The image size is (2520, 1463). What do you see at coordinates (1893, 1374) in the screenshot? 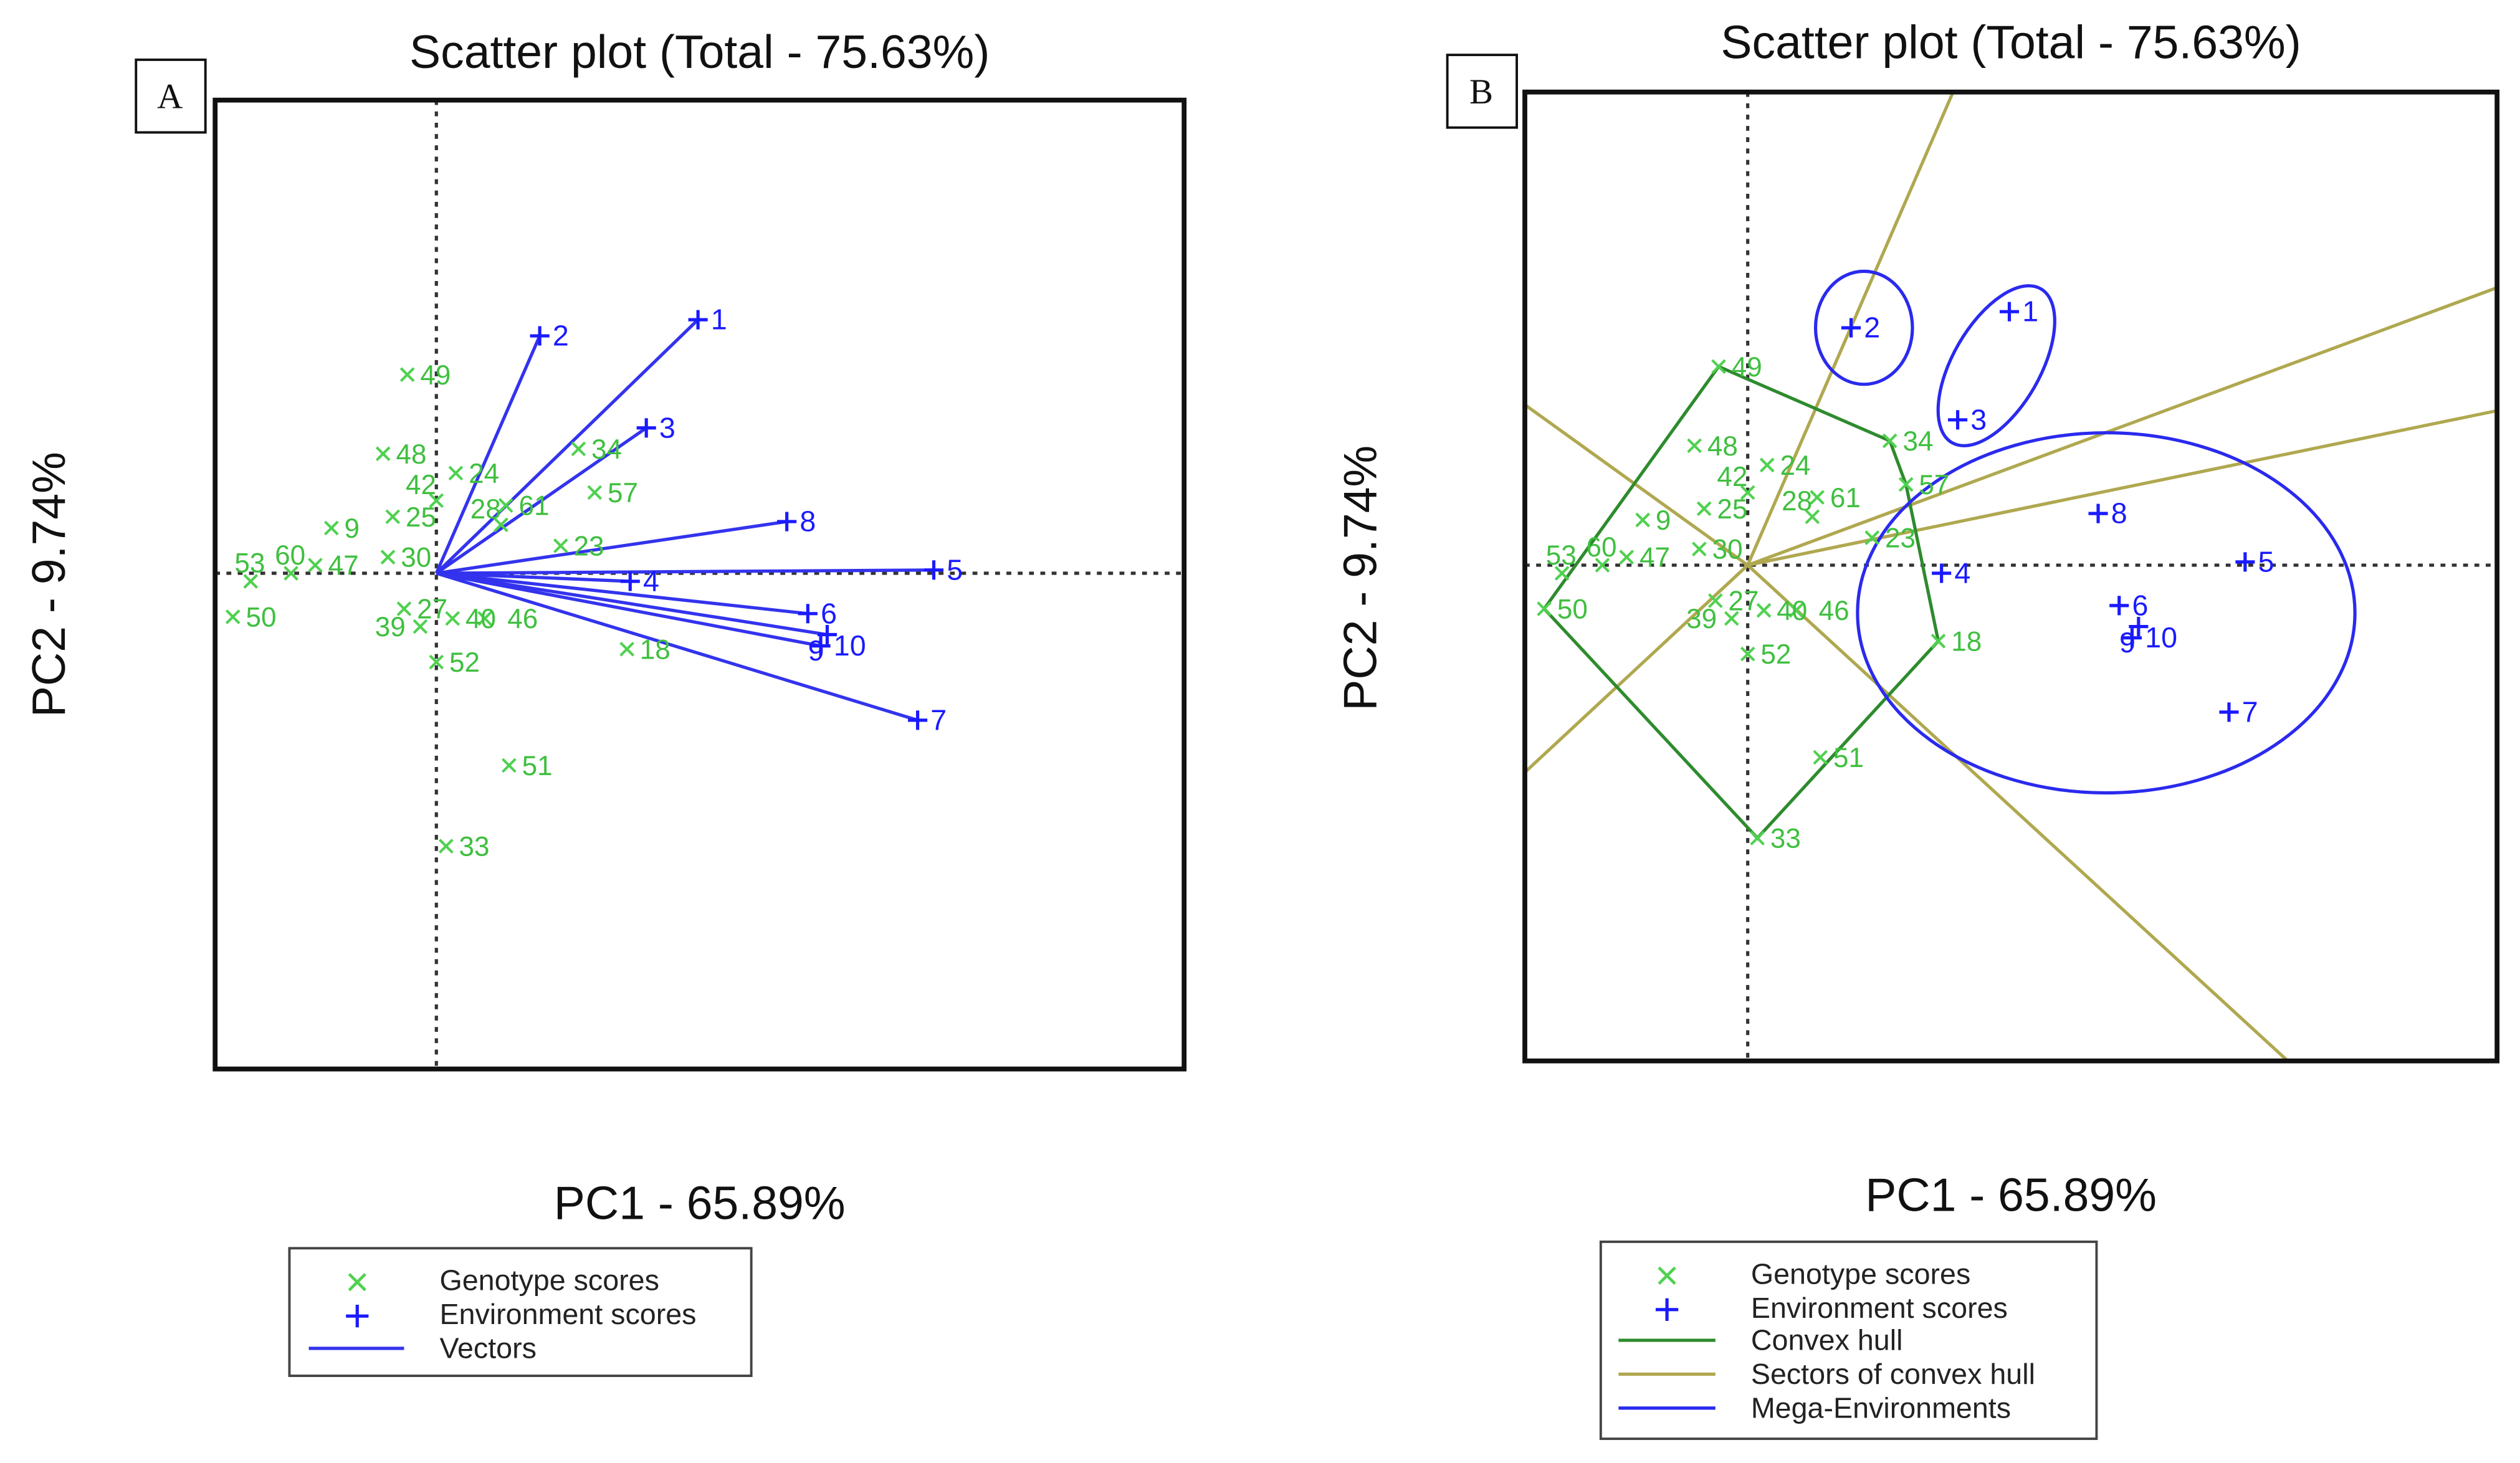
I see `legend-label: Sectors of convex hull` at bounding box center [1893, 1374].